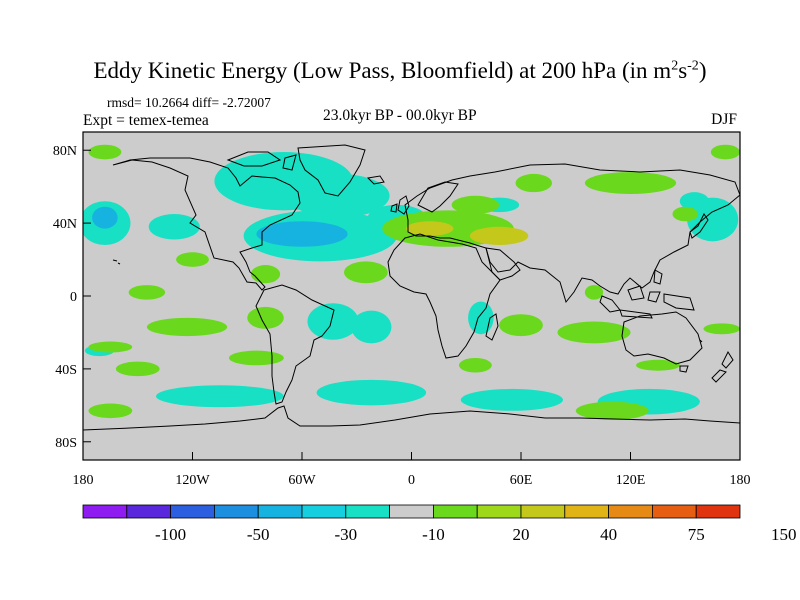  I want to click on coast-indonesia, so click(647, 294).